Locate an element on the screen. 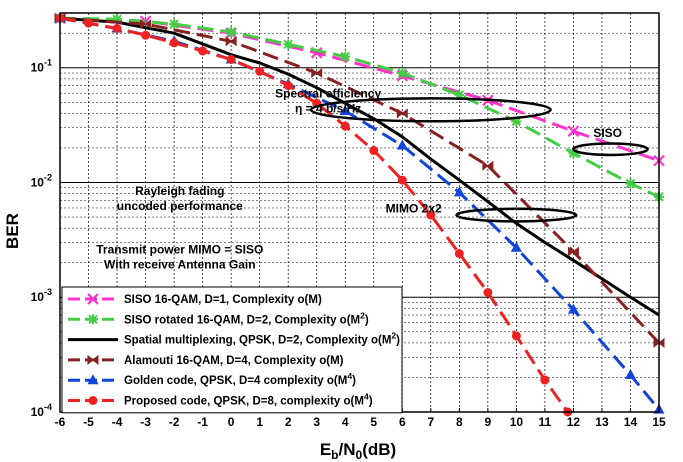 The height and width of the screenshot is (462, 683). x-tick-label: 6 is located at coordinates (402, 422).